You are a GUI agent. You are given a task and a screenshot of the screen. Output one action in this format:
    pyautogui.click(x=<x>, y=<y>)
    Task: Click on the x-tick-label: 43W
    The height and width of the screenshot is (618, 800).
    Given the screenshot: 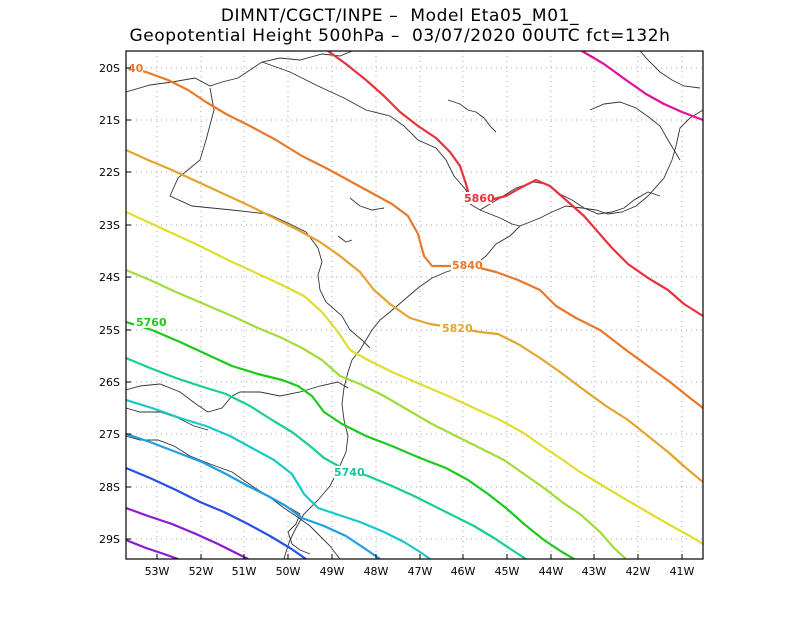 What is the action you would take?
    pyautogui.click(x=594, y=571)
    